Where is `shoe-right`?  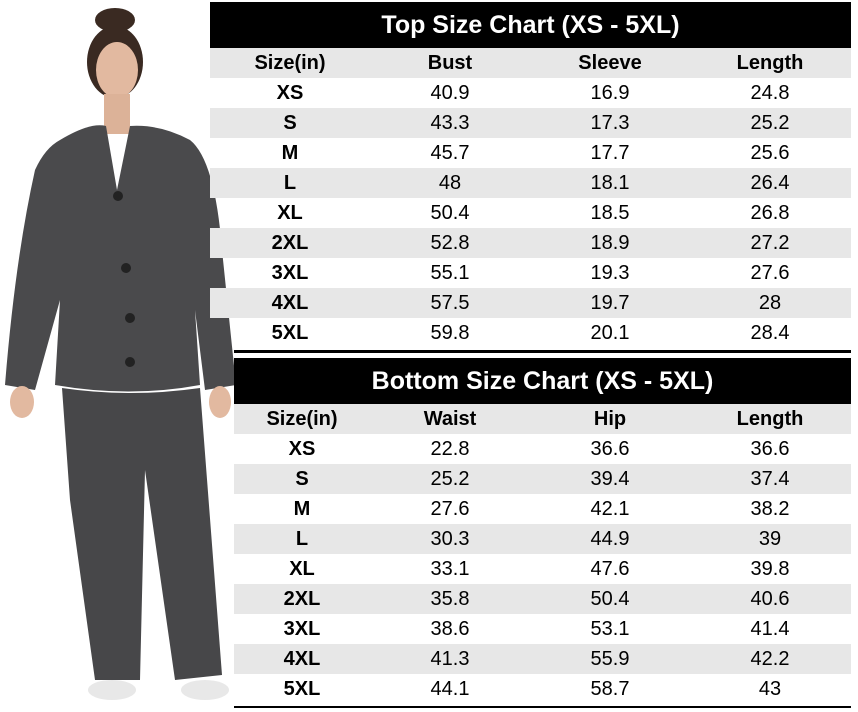
shoe-right is located at coordinates (205, 690).